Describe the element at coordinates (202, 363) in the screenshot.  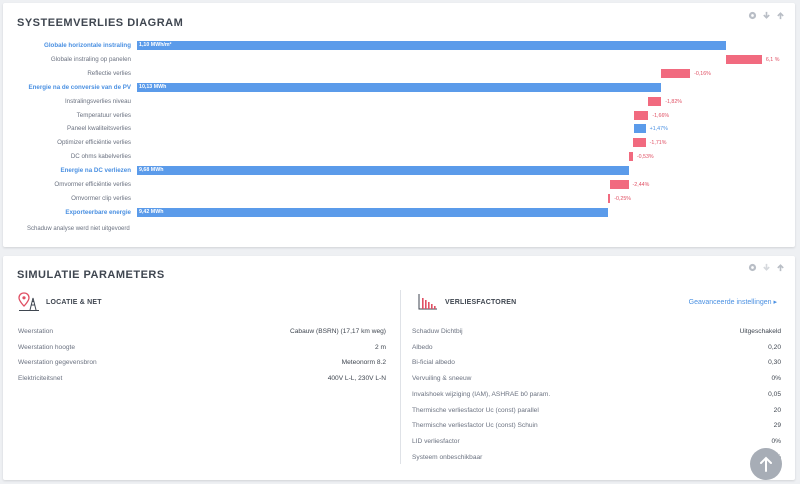
I see `param-row: Weerstation gegevensbron Meteonorm 8.2` at that location.